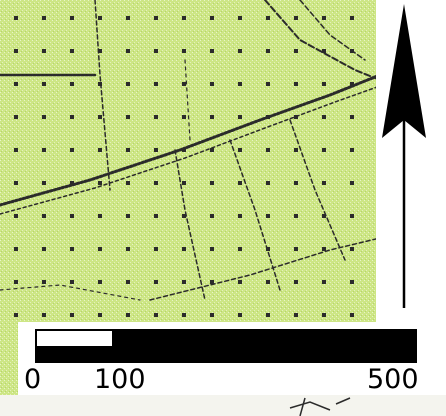  What do you see at coordinates (223, 405) in the screenshot?
I see `map-bottom-strip` at bounding box center [223, 405].